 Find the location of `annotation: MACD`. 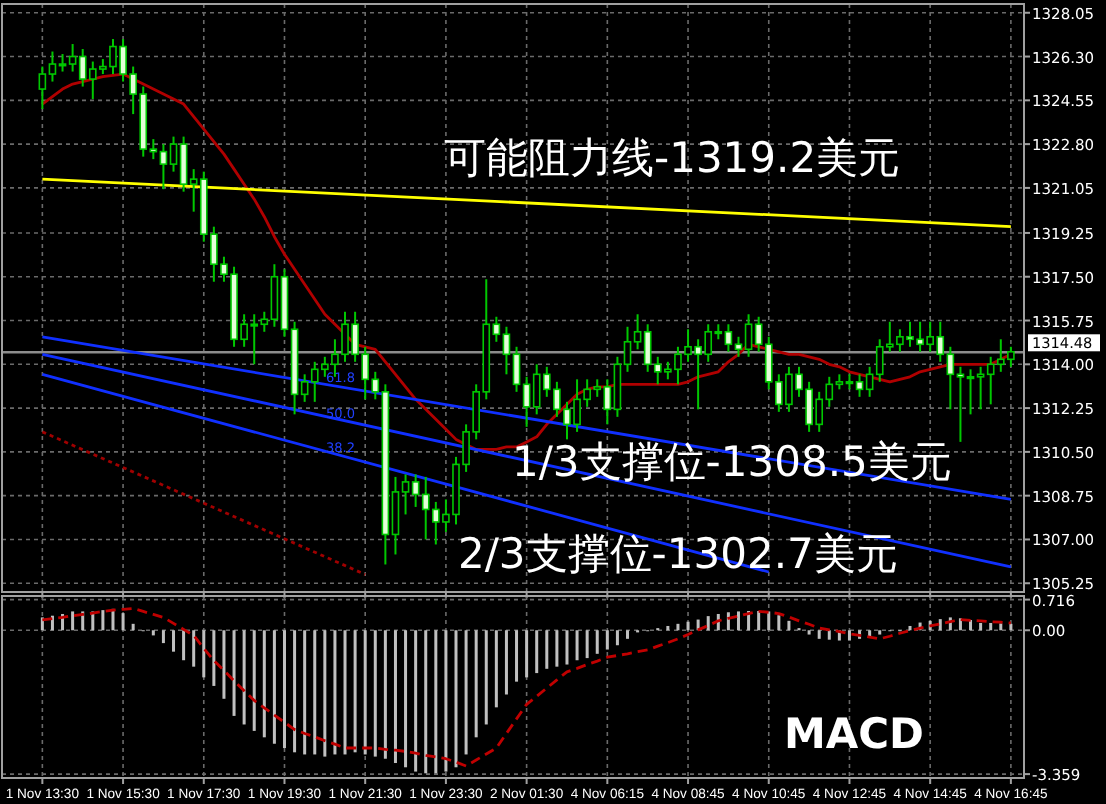

annotation: MACD is located at coordinates (854, 734).